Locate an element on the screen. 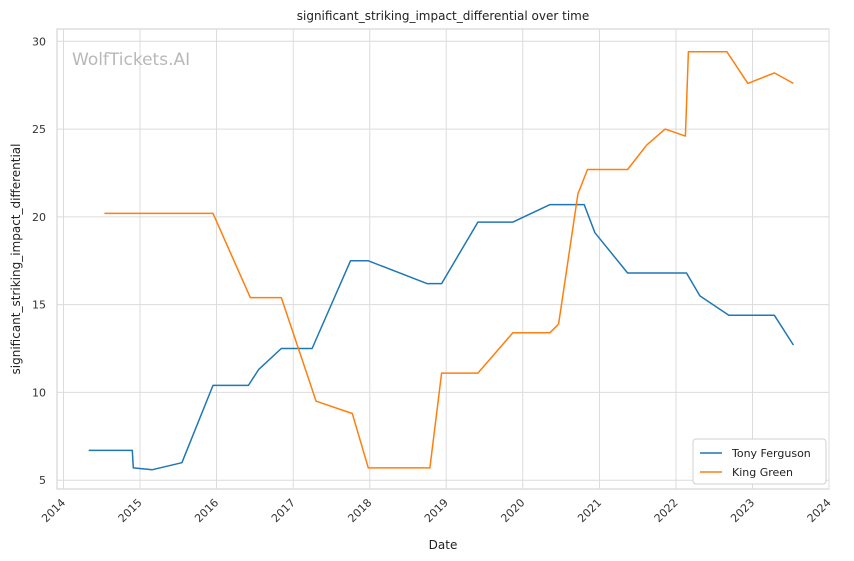 This screenshot has height=561, width=854. x-tick-label: 2019 is located at coordinates (436, 510).